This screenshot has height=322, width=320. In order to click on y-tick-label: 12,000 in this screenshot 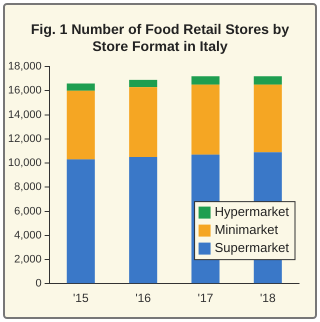, I will do `click(25, 138)`.